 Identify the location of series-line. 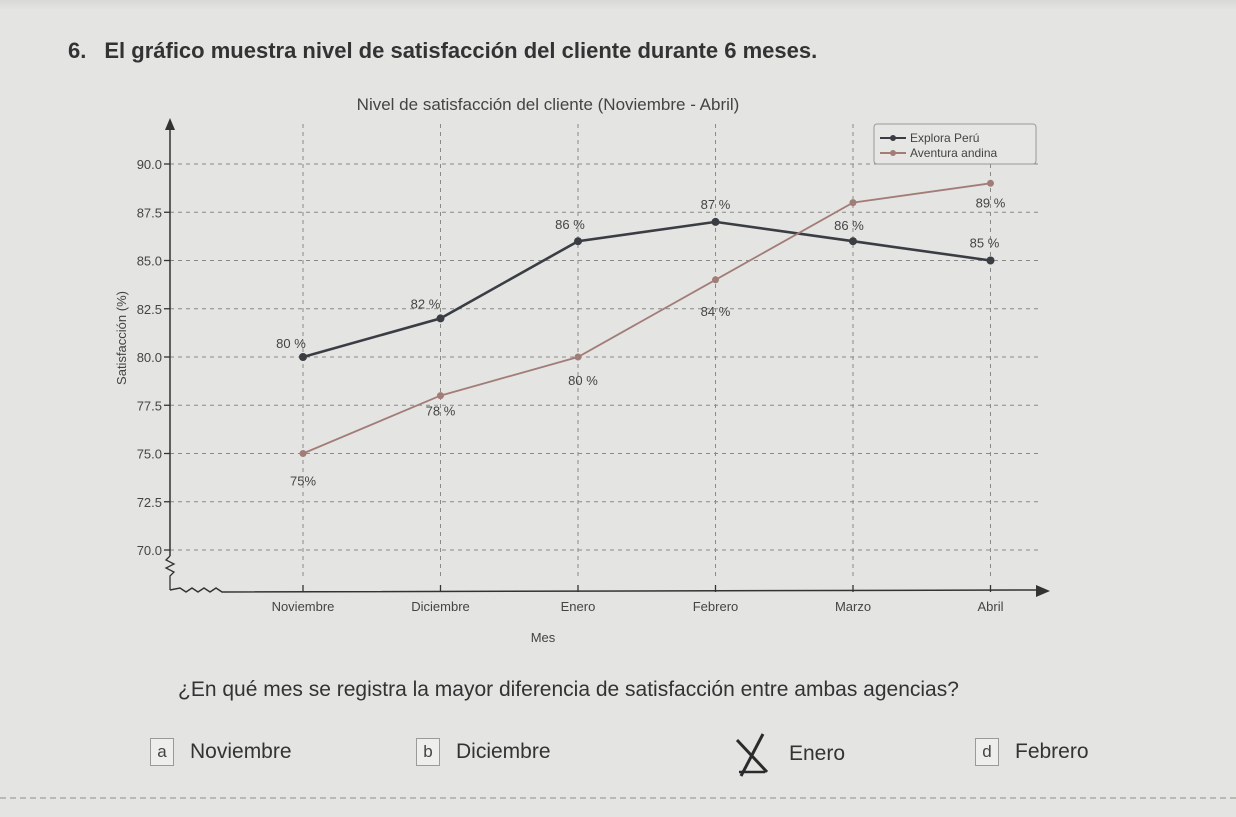
(646, 289).